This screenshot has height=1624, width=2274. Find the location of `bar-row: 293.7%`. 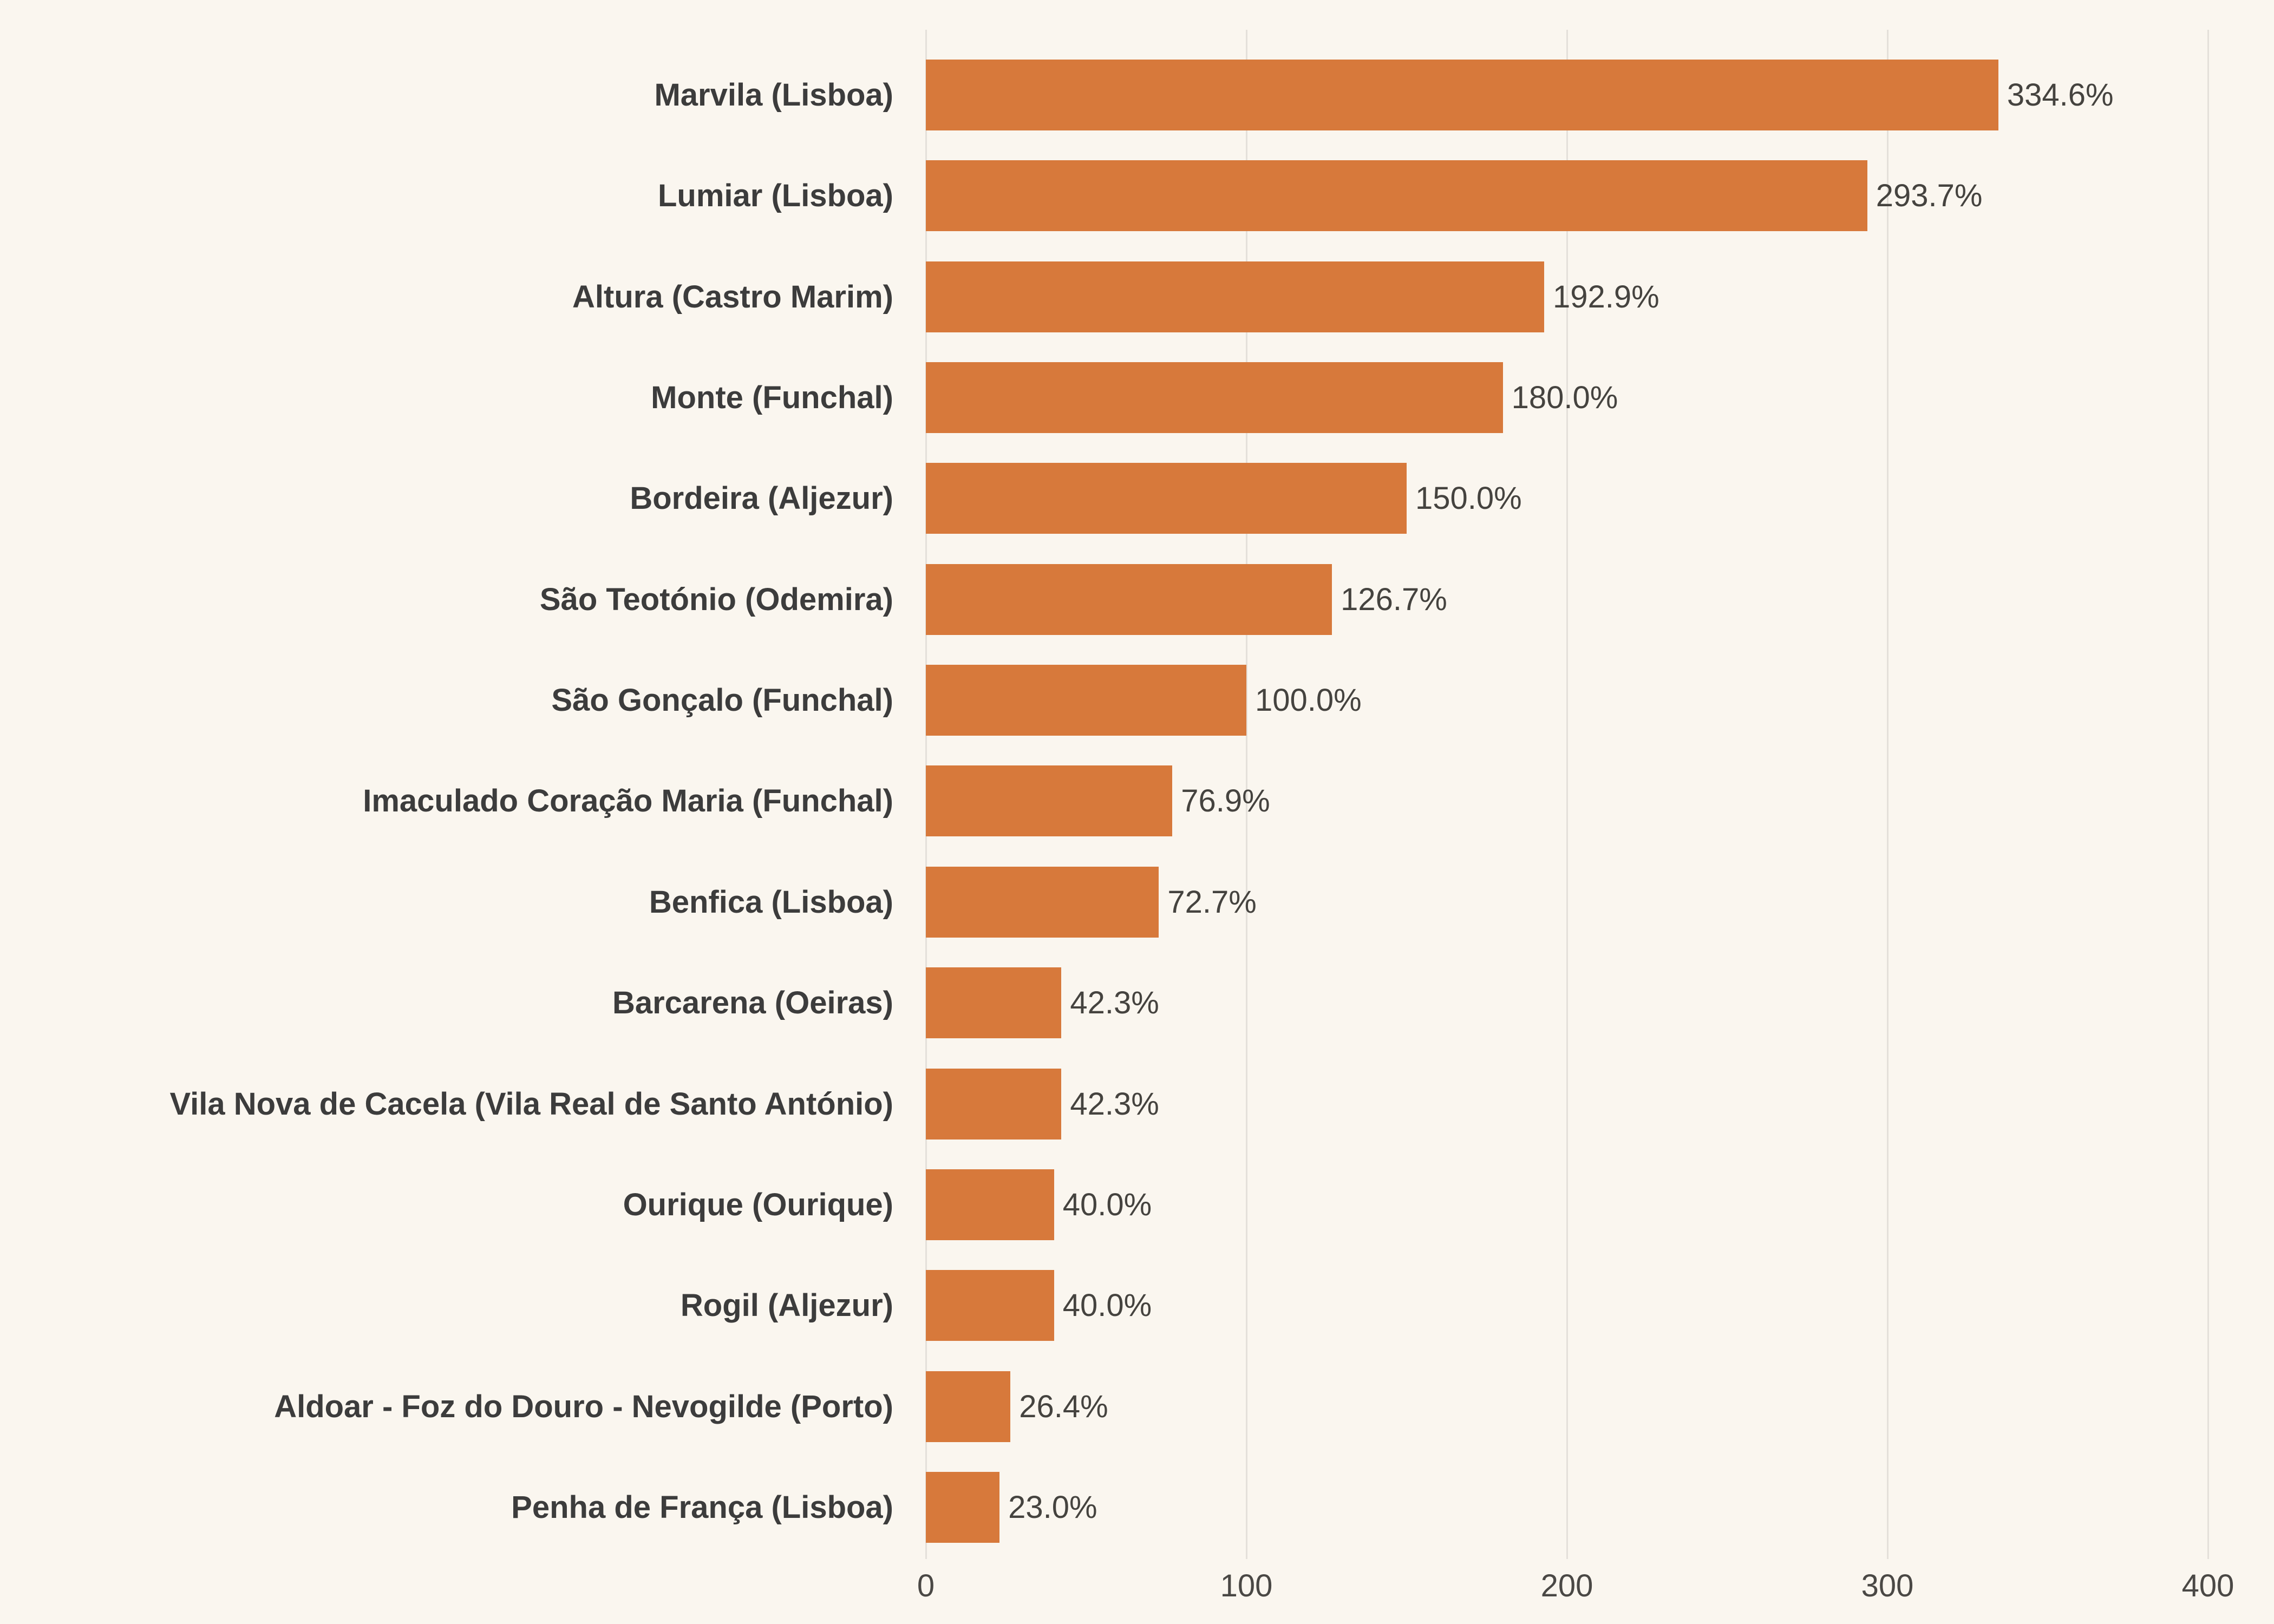

bar-row: 293.7% is located at coordinates (1567, 196).